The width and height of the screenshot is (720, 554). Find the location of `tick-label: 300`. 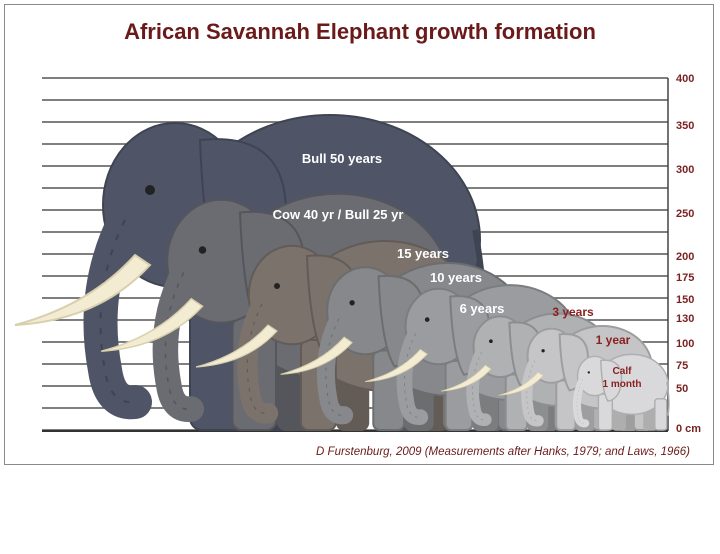

tick-label: 300 is located at coordinates (685, 170).